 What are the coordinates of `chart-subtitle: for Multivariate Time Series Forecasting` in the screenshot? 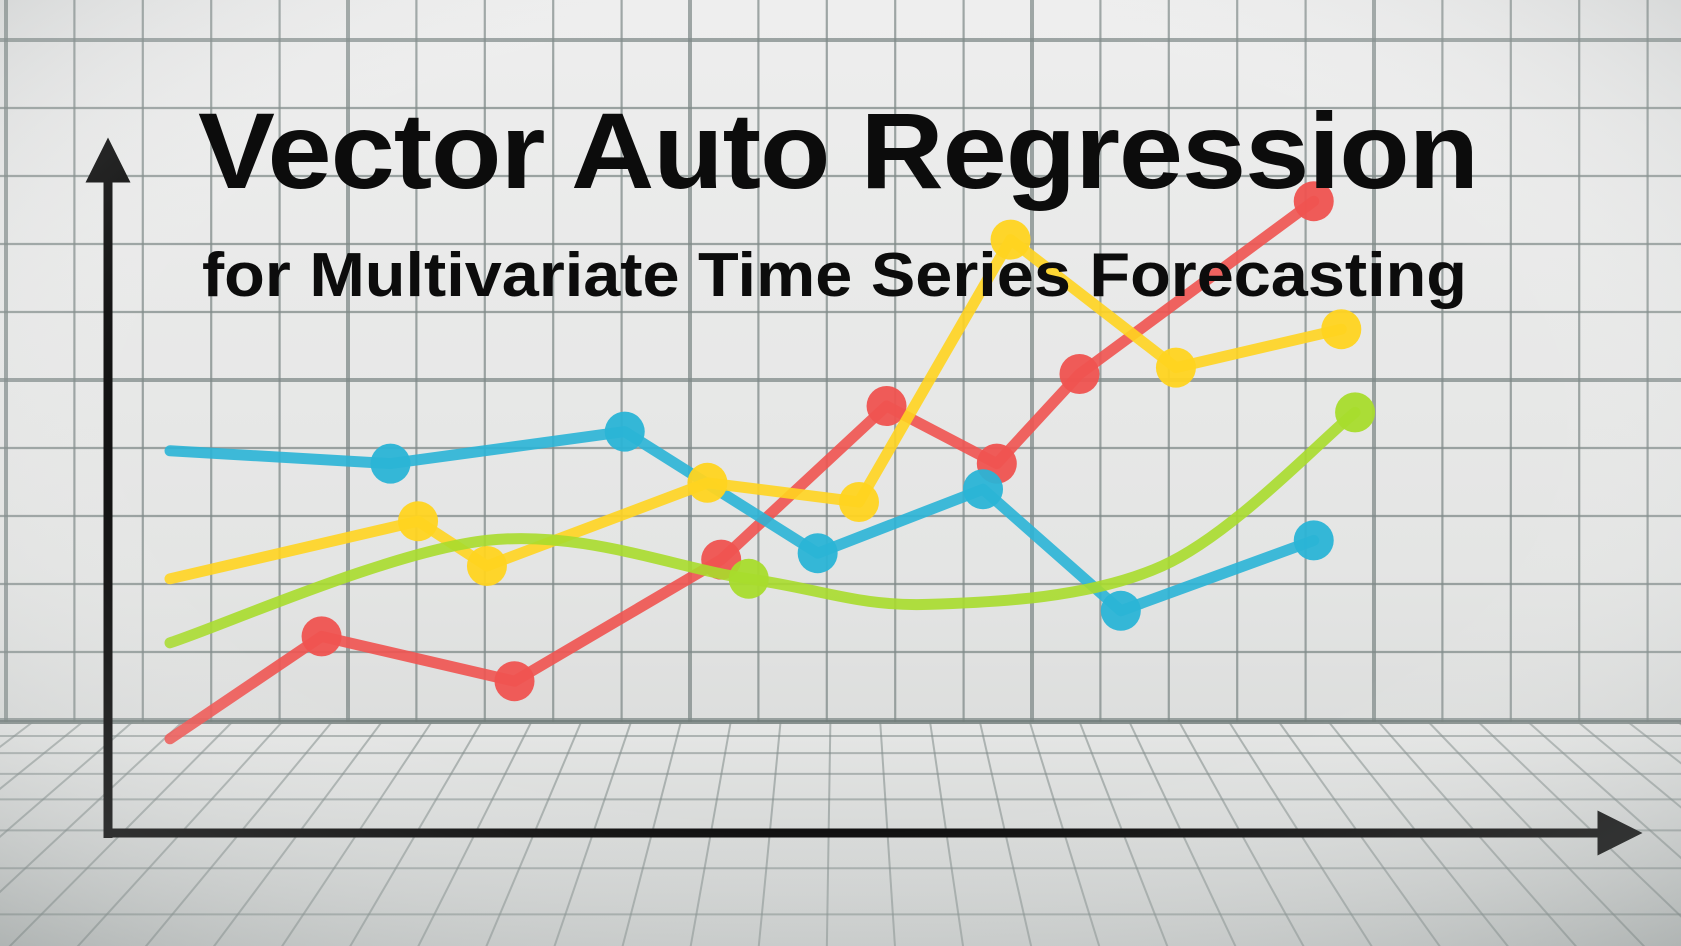 It's located at (834, 275).